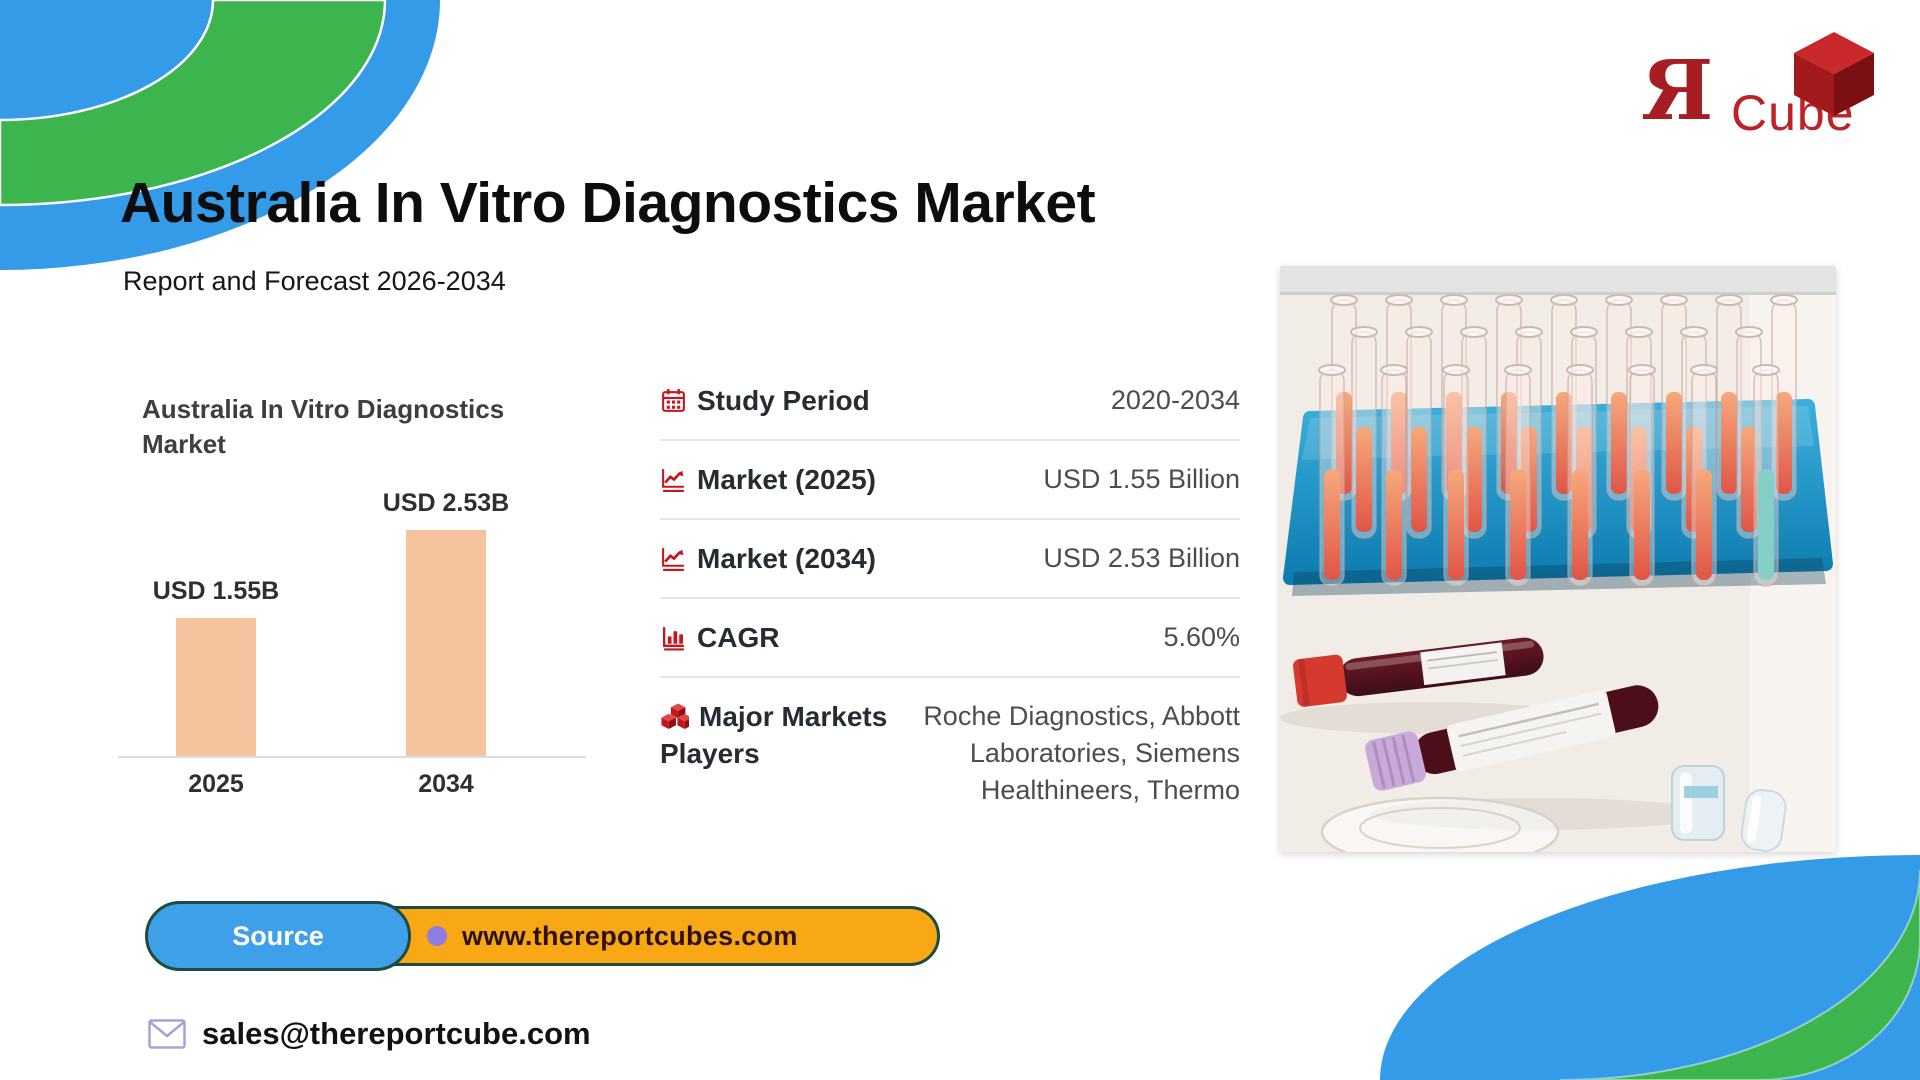  Describe the element at coordinates (446, 644) in the screenshot. I see `bar-2034` at that location.